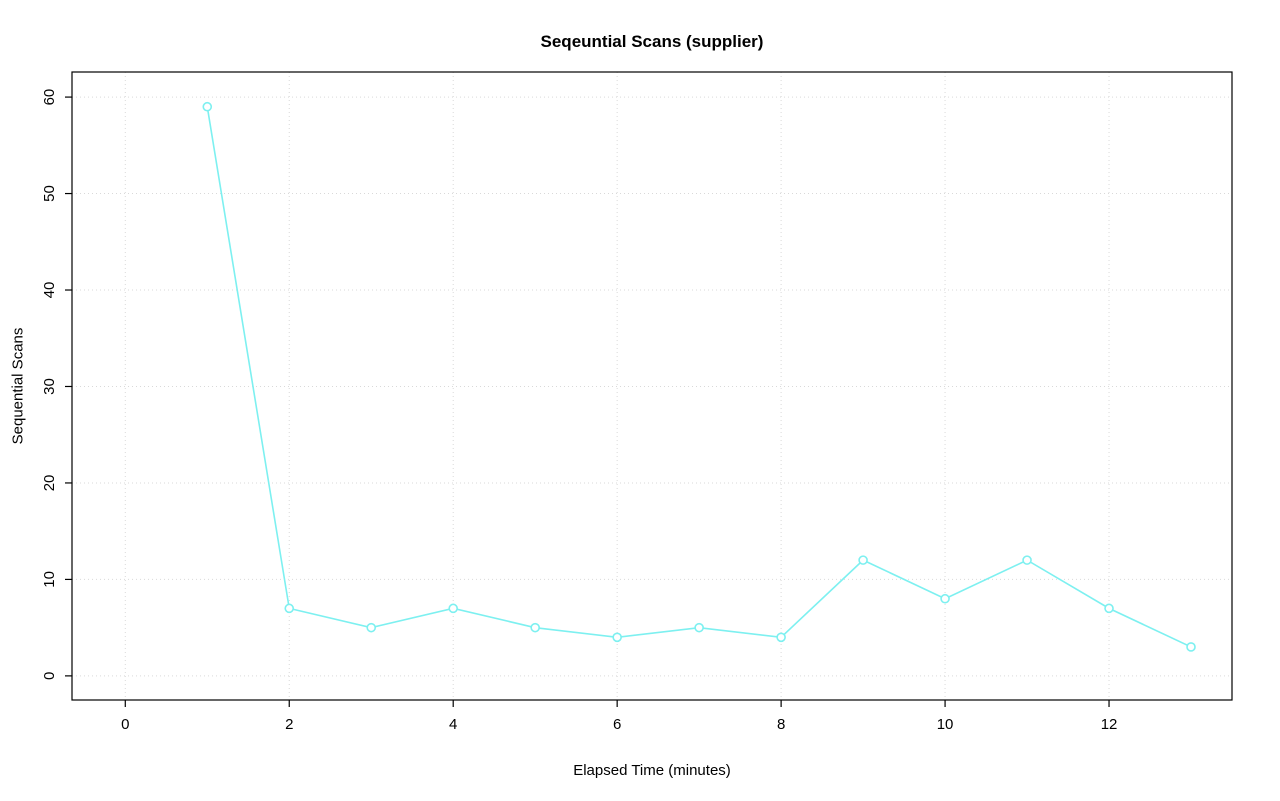  Describe the element at coordinates (1109, 724) in the screenshot. I see `x-tick-label: 12` at that location.